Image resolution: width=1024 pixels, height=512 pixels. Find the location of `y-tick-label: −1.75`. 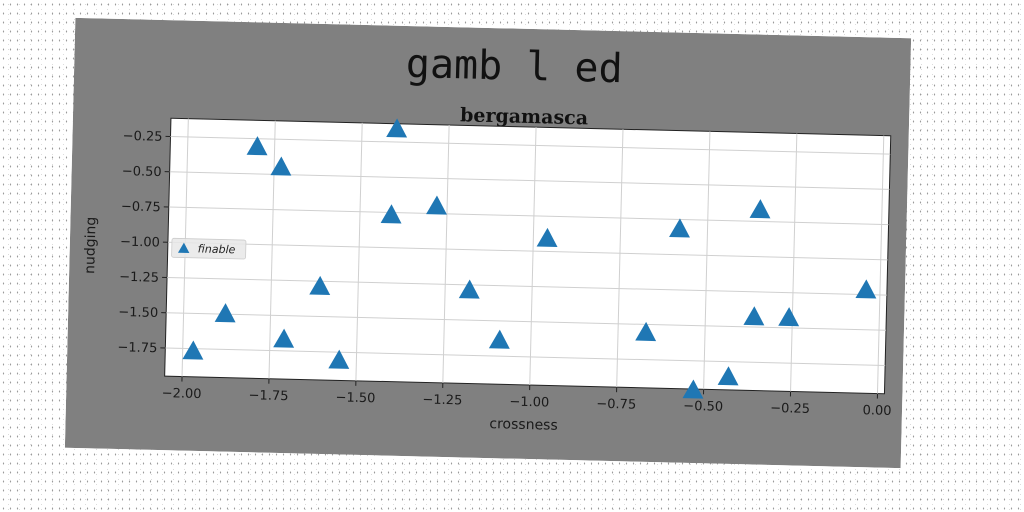

y-tick-label: −1.75 is located at coordinates (137, 348).